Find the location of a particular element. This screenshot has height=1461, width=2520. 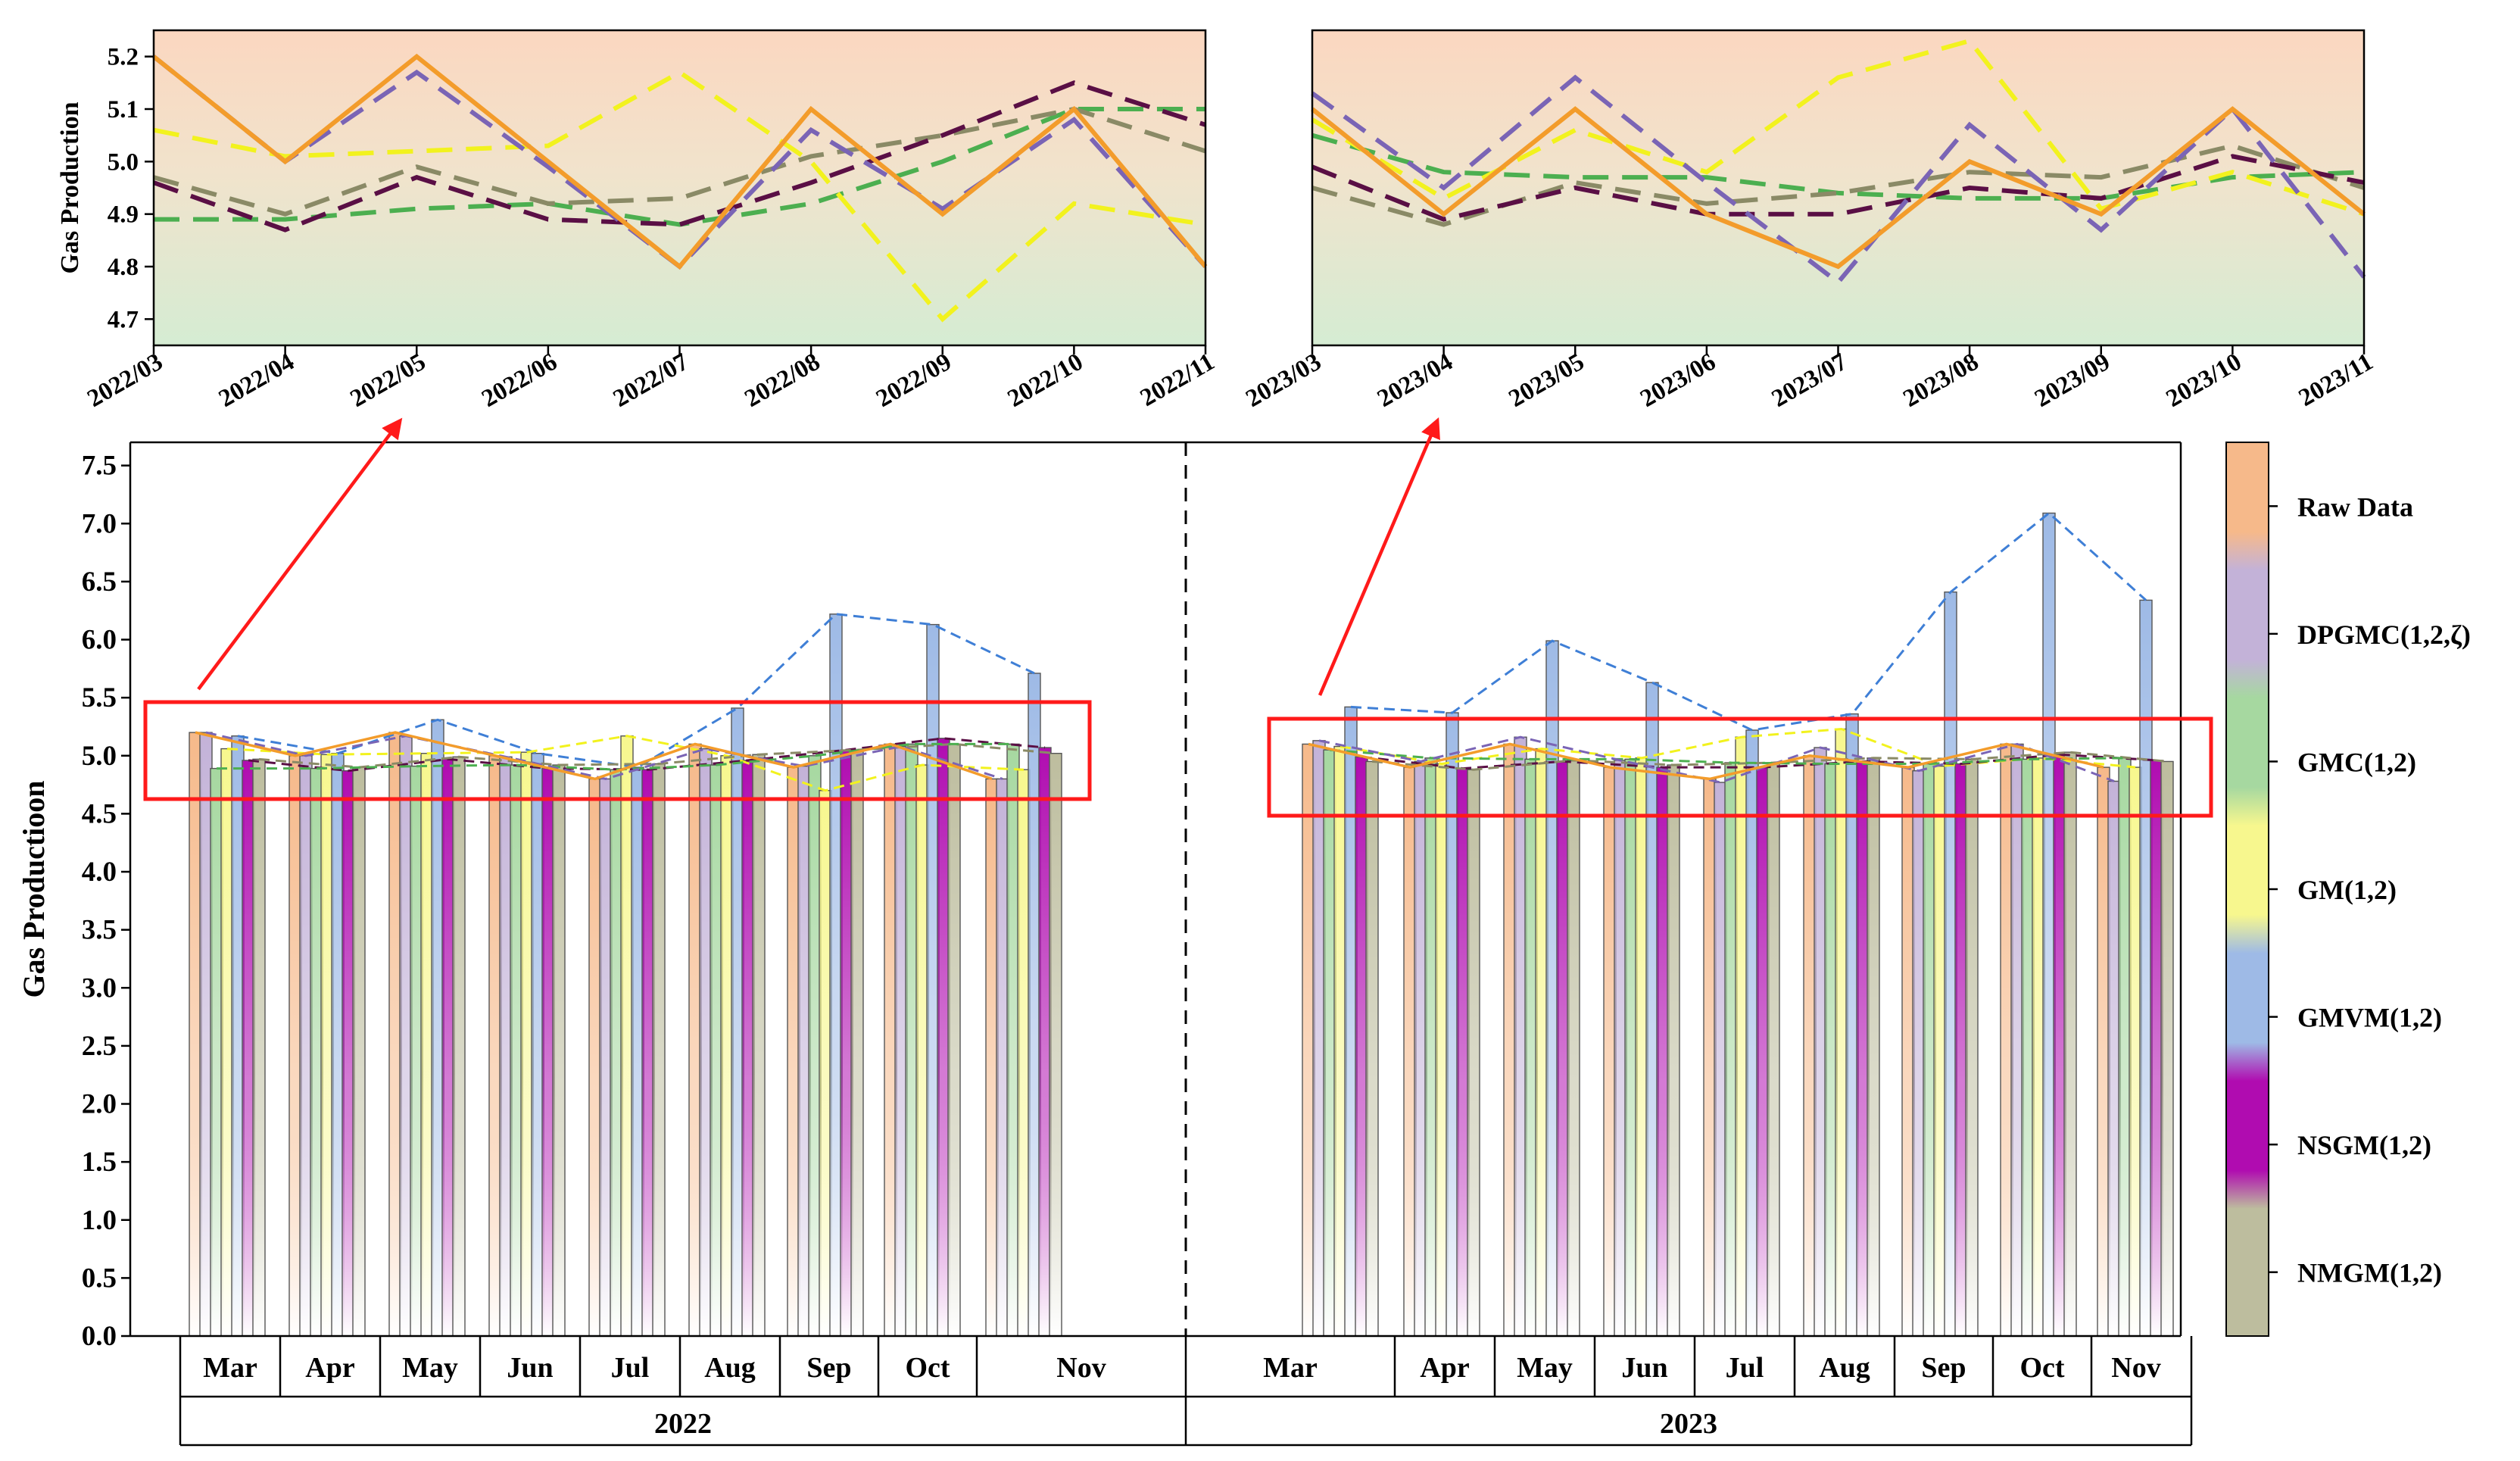

highlight-box-2023 is located at coordinates (1740, 767).